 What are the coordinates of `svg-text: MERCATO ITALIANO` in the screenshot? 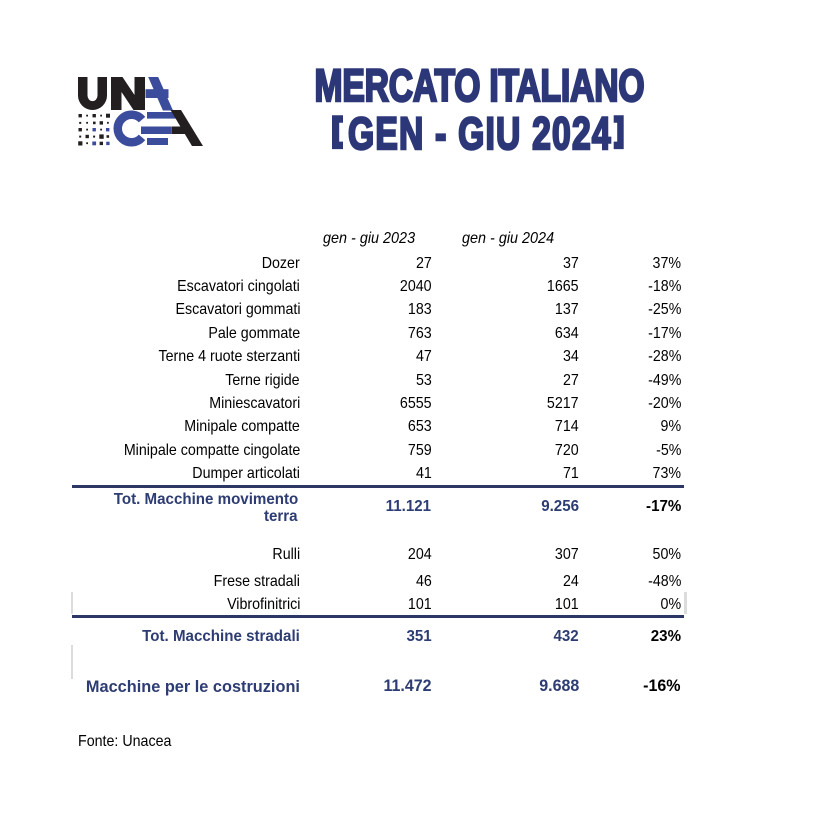 It's located at (479, 86).